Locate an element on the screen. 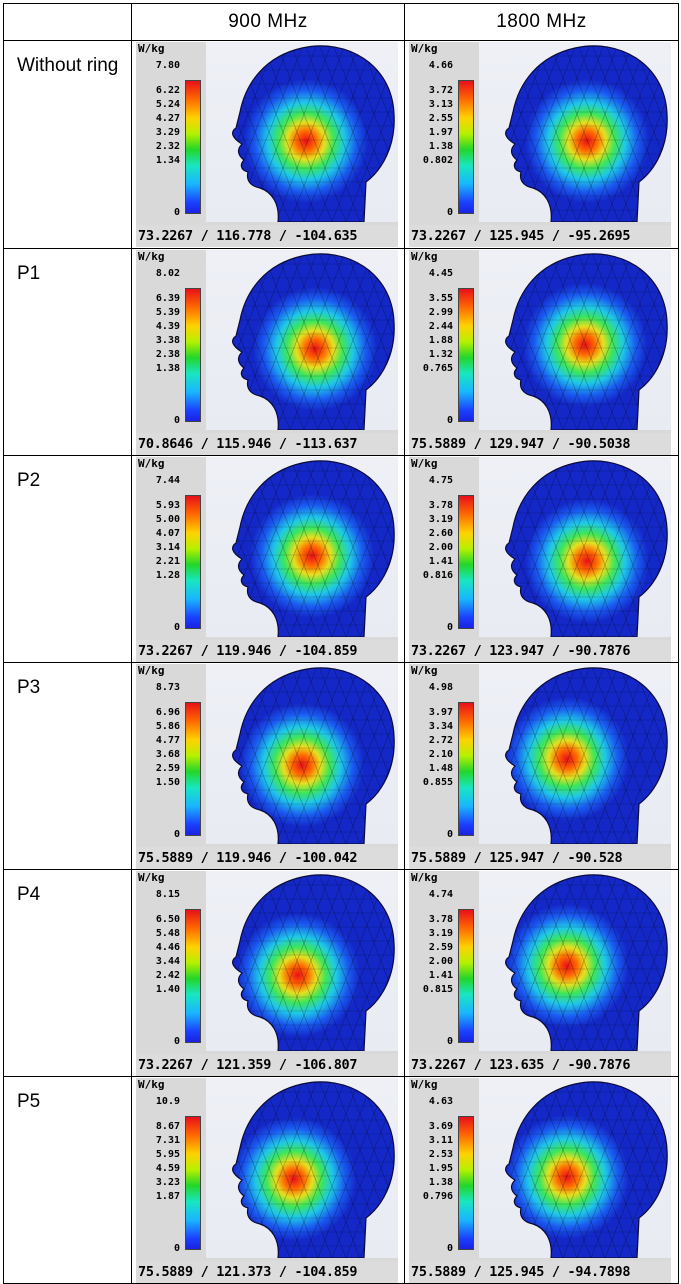 The height and width of the screenshot is (1284, 681). scale-tick-label: 3.55 is located at coordinates (440, 298).